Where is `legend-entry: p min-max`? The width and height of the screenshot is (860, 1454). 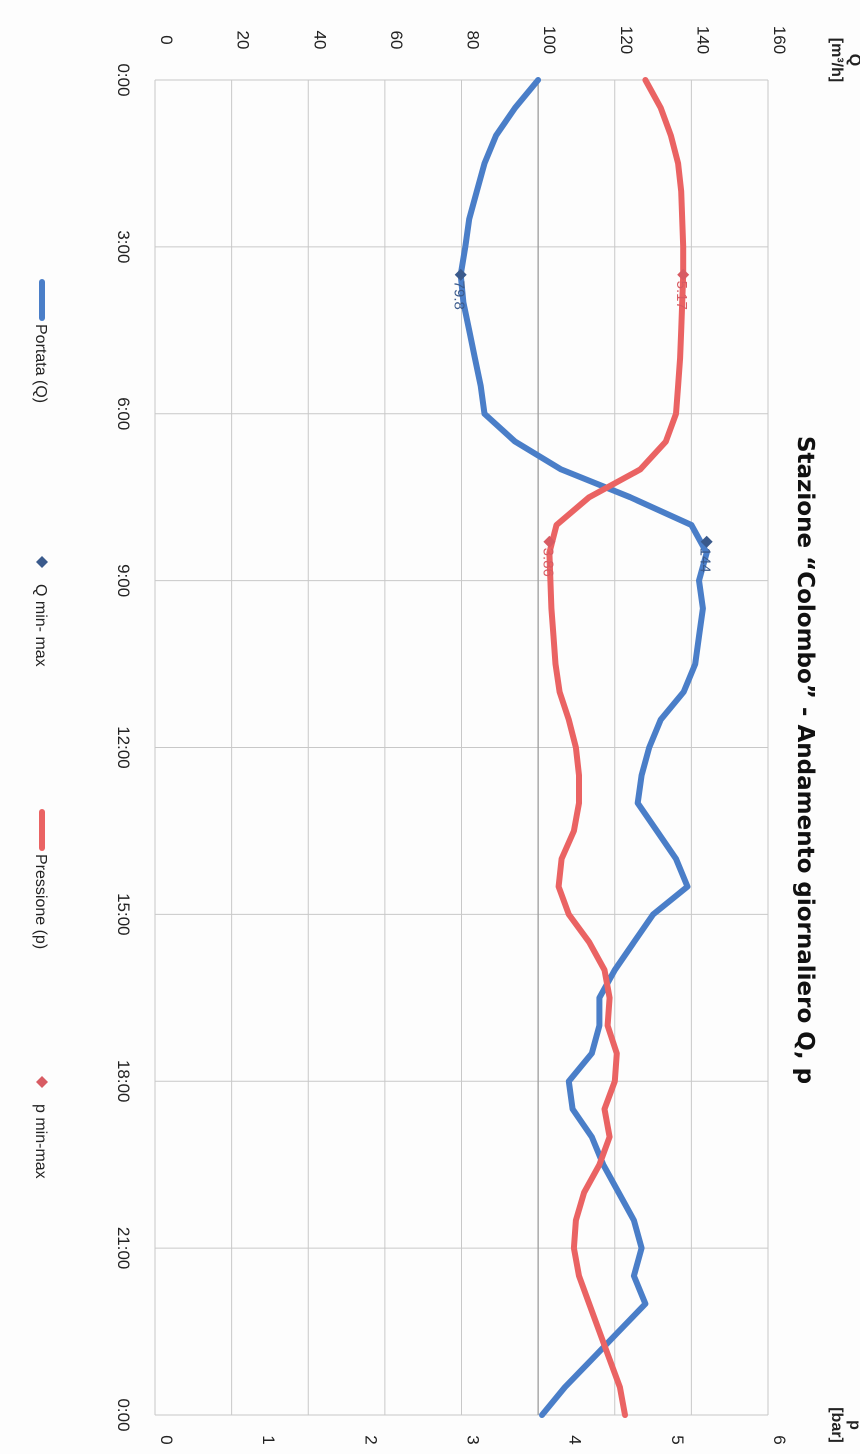
legend-entry: p min-max is located at coordinates (40, 1141).